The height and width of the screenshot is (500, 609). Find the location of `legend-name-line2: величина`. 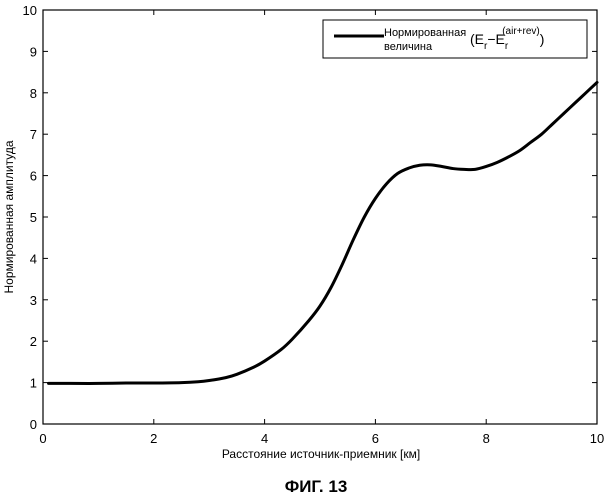

legend-name-line2: величина is located at coordinates (408, 47).